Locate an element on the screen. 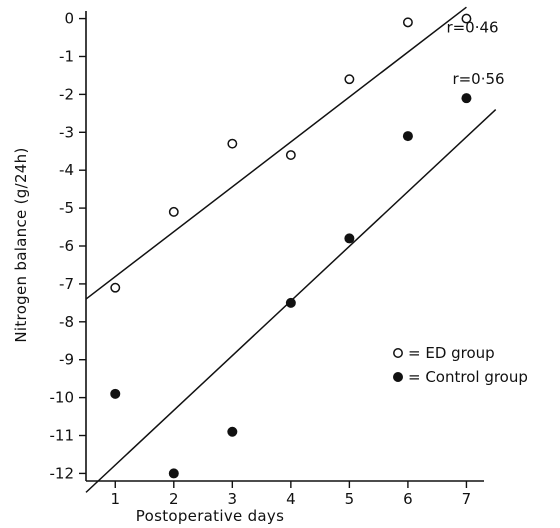  x-tick-label: 7 is located at coordinates (467, 499).